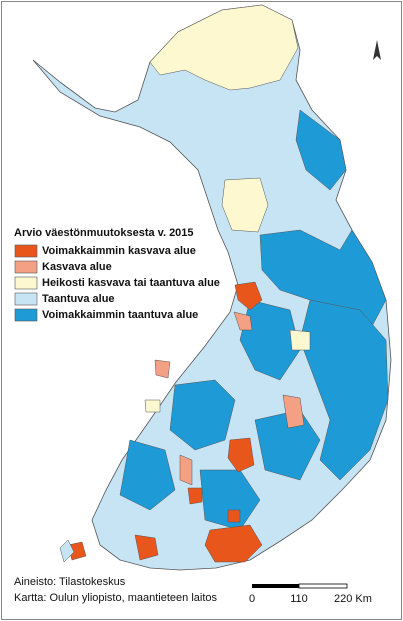 The width and height of the screenshot is (403, 621). I want to click on legend-title: Arvio väestönmuutoksesta v. 2015, so click(104, 233).